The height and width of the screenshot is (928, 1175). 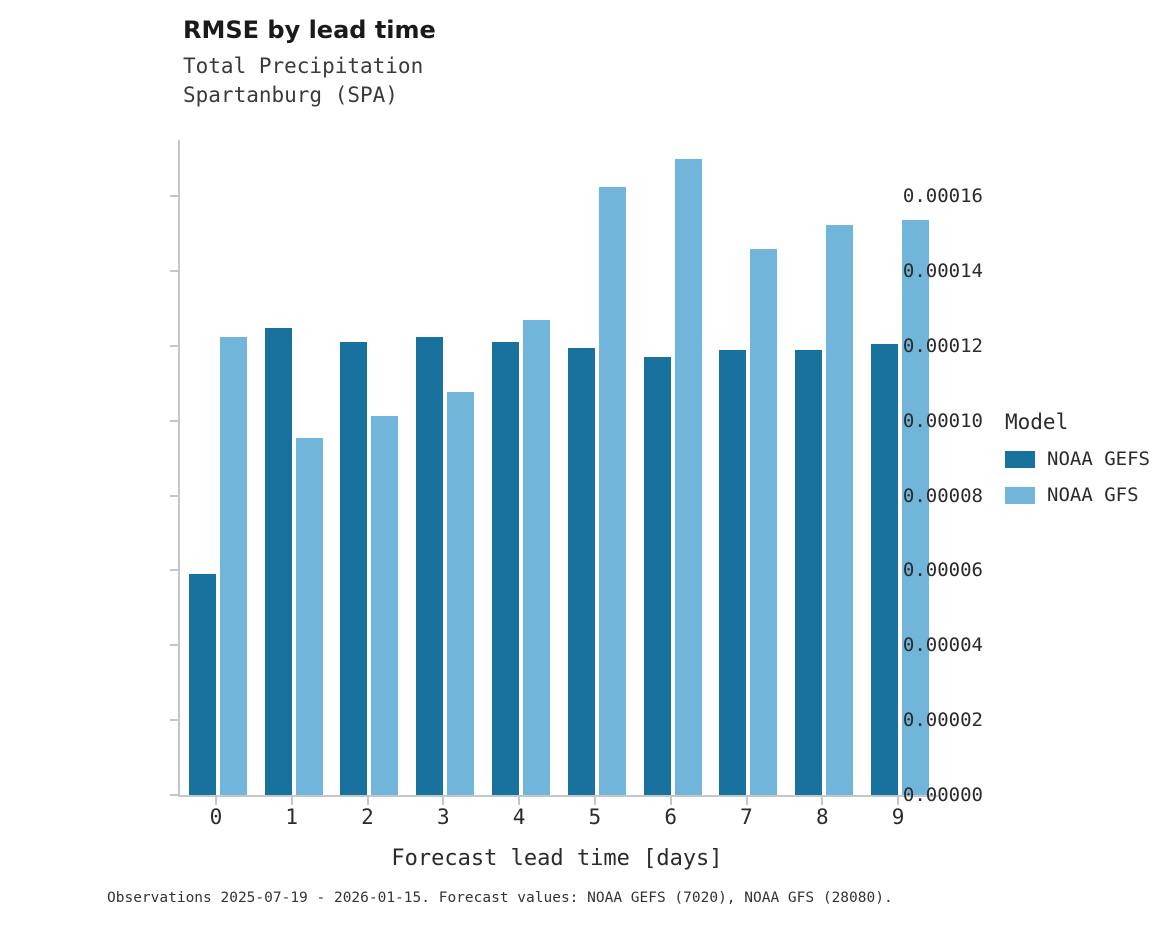 What do you see at coordinates (1093, 495) in the screenshot?
I see `legend-label: NOAA GFS` at bounding box center [1093, 495].